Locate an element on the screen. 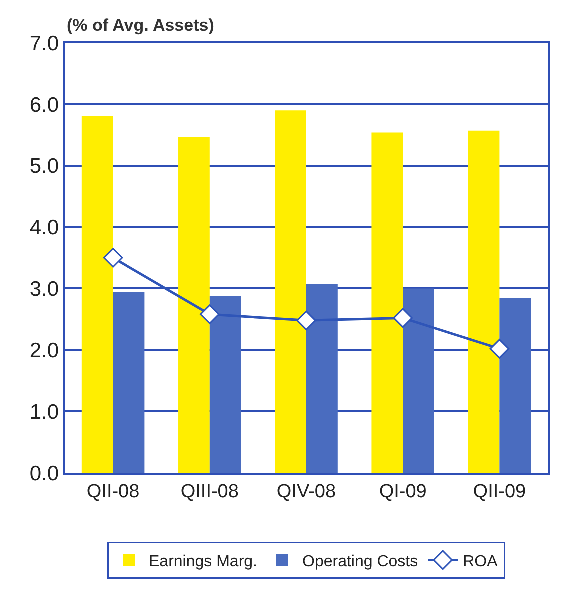  y-axis-title: (% of Avg. Assets) is located at coordinates (140, 25).